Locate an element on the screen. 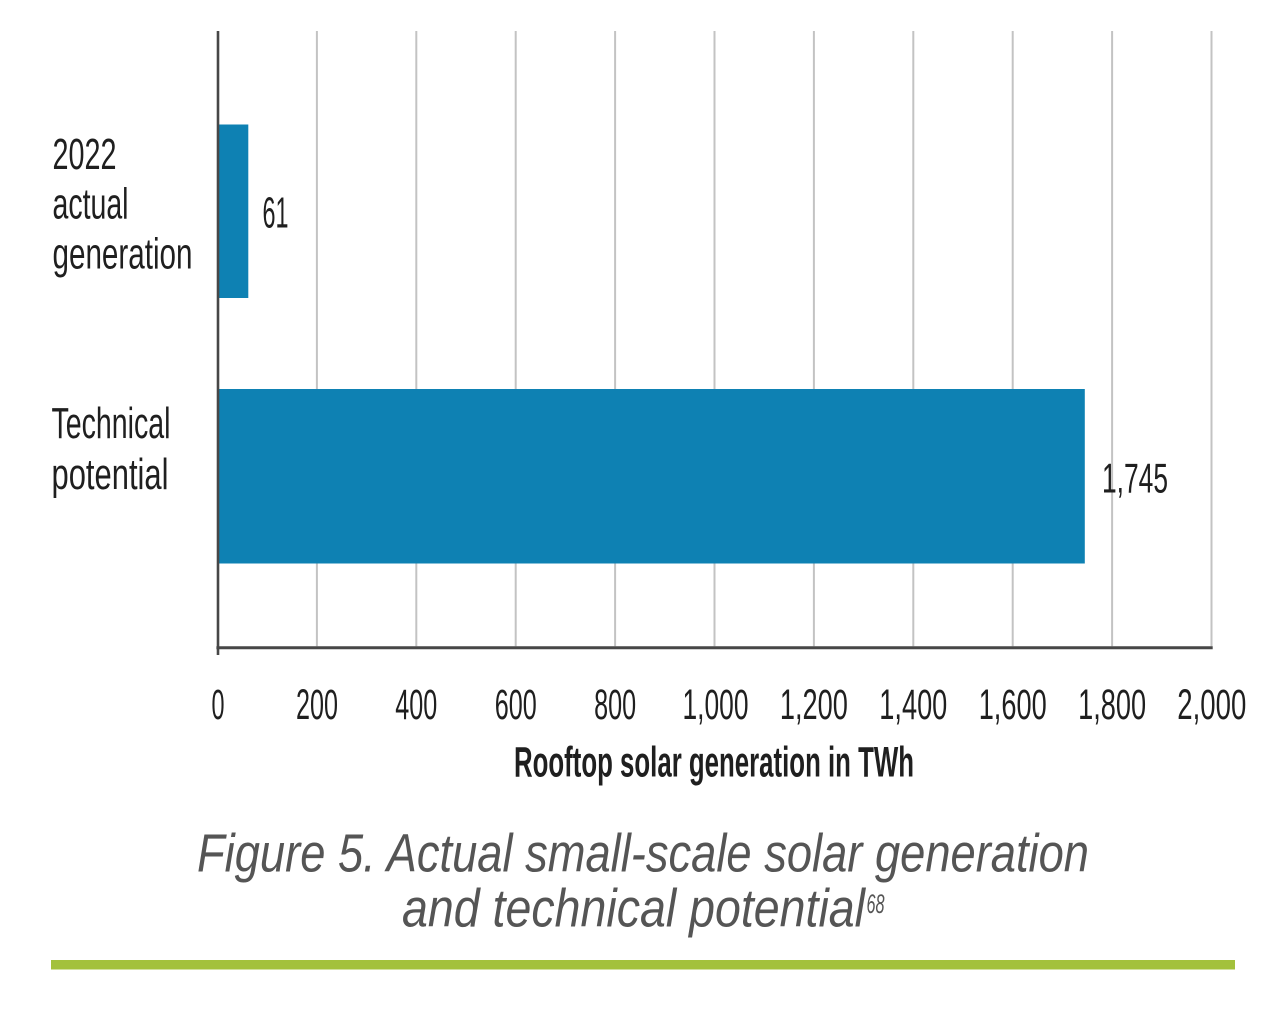 This screenshot has width=1284, height=1018. svg-text: 1,400 is located at coordinates (913, 705).